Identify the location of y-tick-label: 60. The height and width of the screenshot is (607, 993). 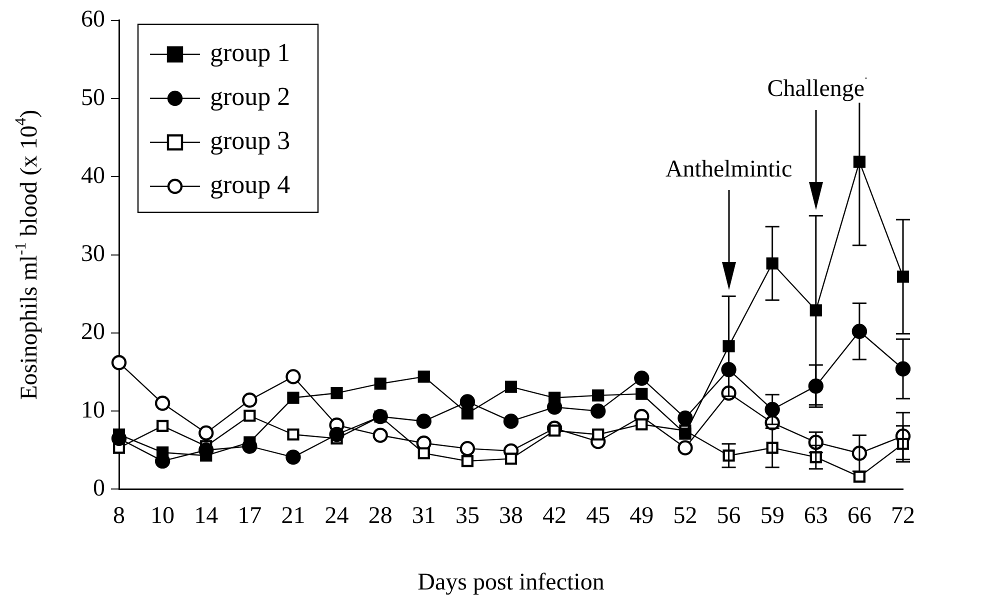
(93, 19).